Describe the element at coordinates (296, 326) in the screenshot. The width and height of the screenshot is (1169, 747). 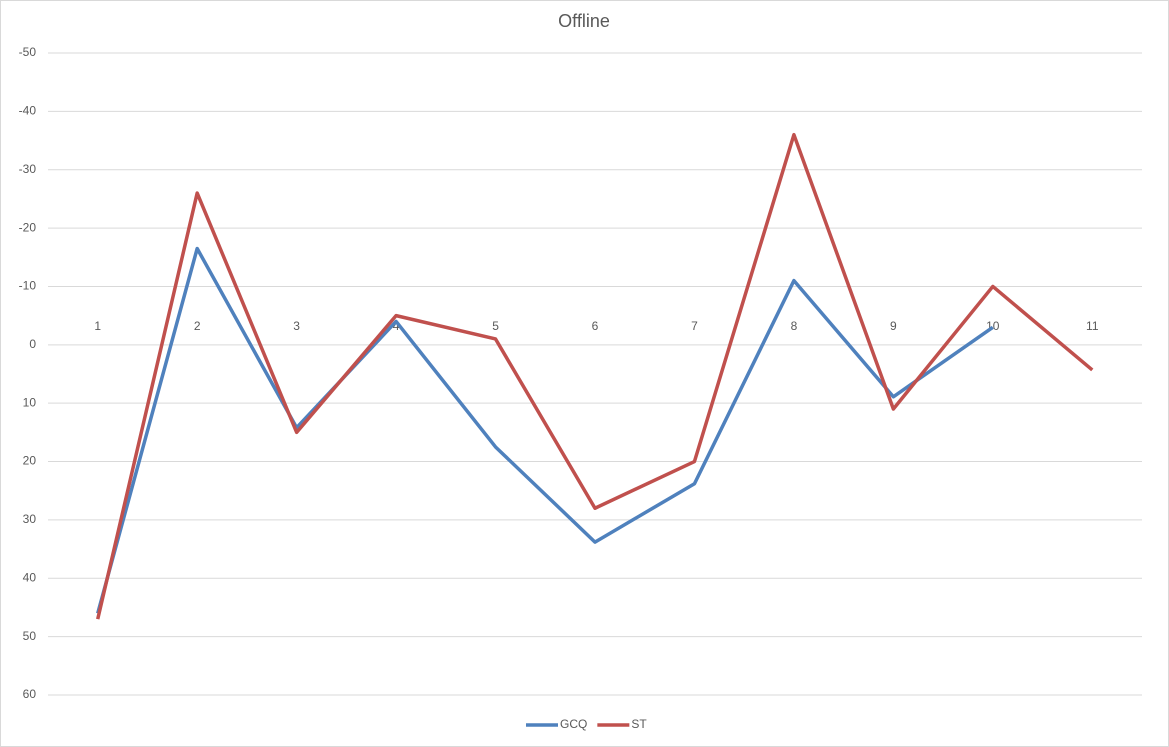
I see `x-tick-label: 3` at that location.